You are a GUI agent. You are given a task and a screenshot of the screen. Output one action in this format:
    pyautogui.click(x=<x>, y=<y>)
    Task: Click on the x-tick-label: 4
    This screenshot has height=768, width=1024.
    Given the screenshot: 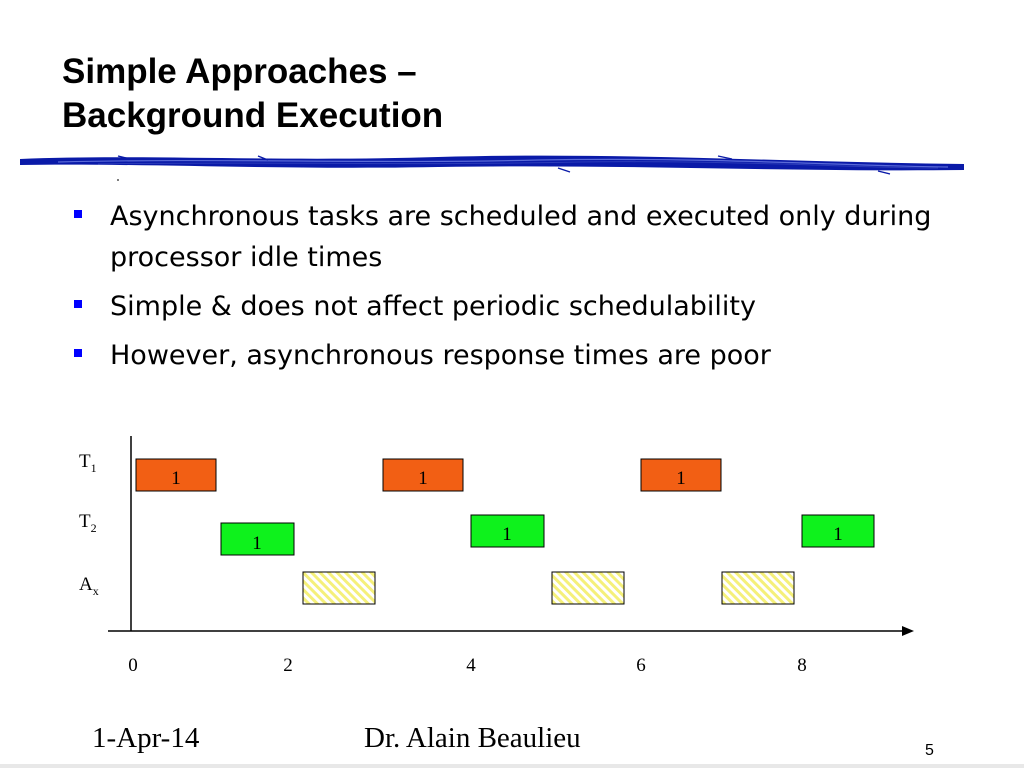 What is the action you would take?
    pyautogui.click(x=471, y=665)
    